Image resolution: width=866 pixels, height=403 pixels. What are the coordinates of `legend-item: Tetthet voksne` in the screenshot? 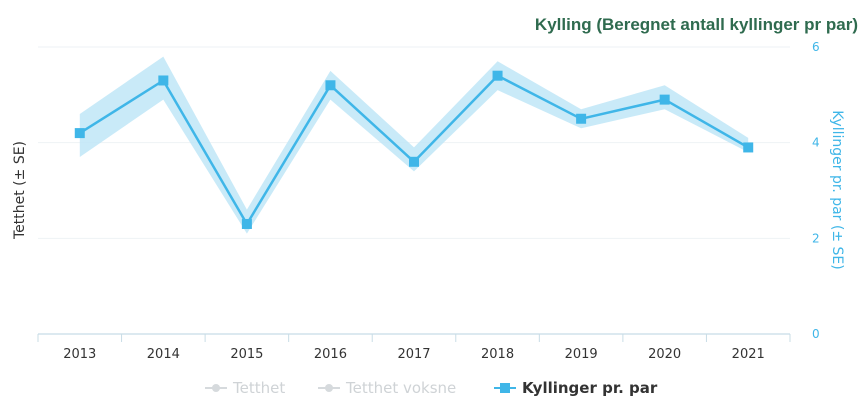 It's located at (387, 388).